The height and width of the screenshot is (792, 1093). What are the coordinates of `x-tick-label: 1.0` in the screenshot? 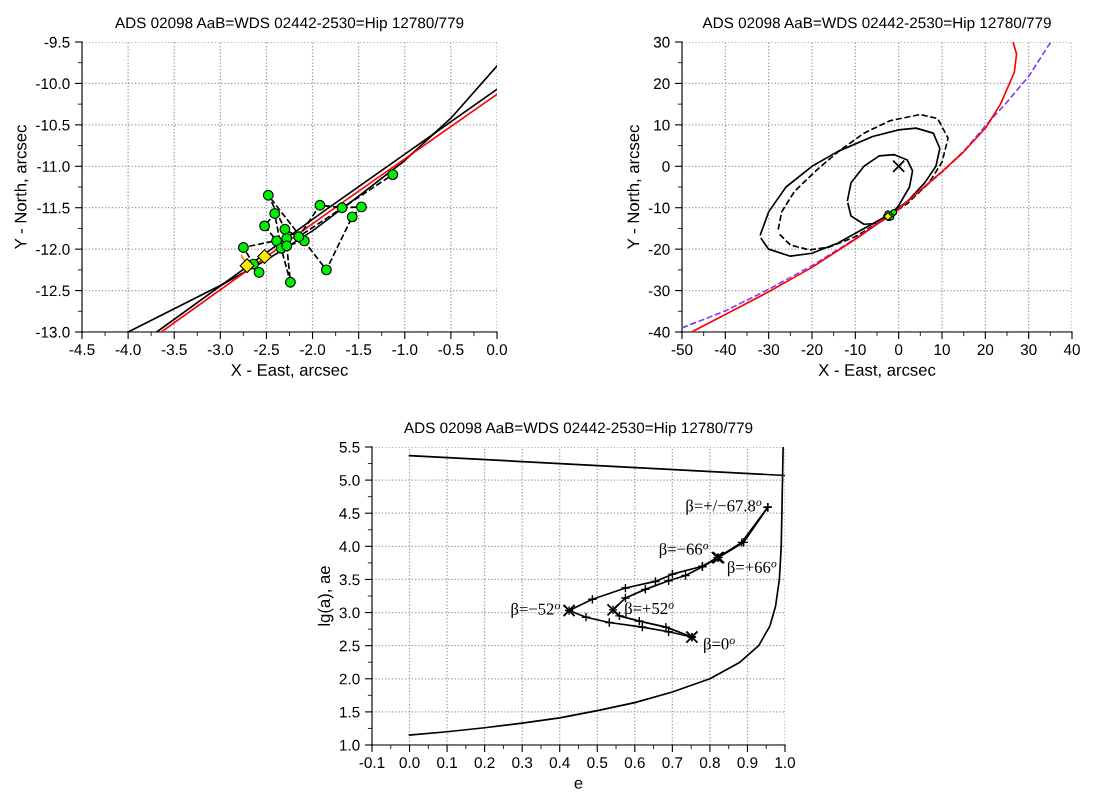 It's located at (785, 763).